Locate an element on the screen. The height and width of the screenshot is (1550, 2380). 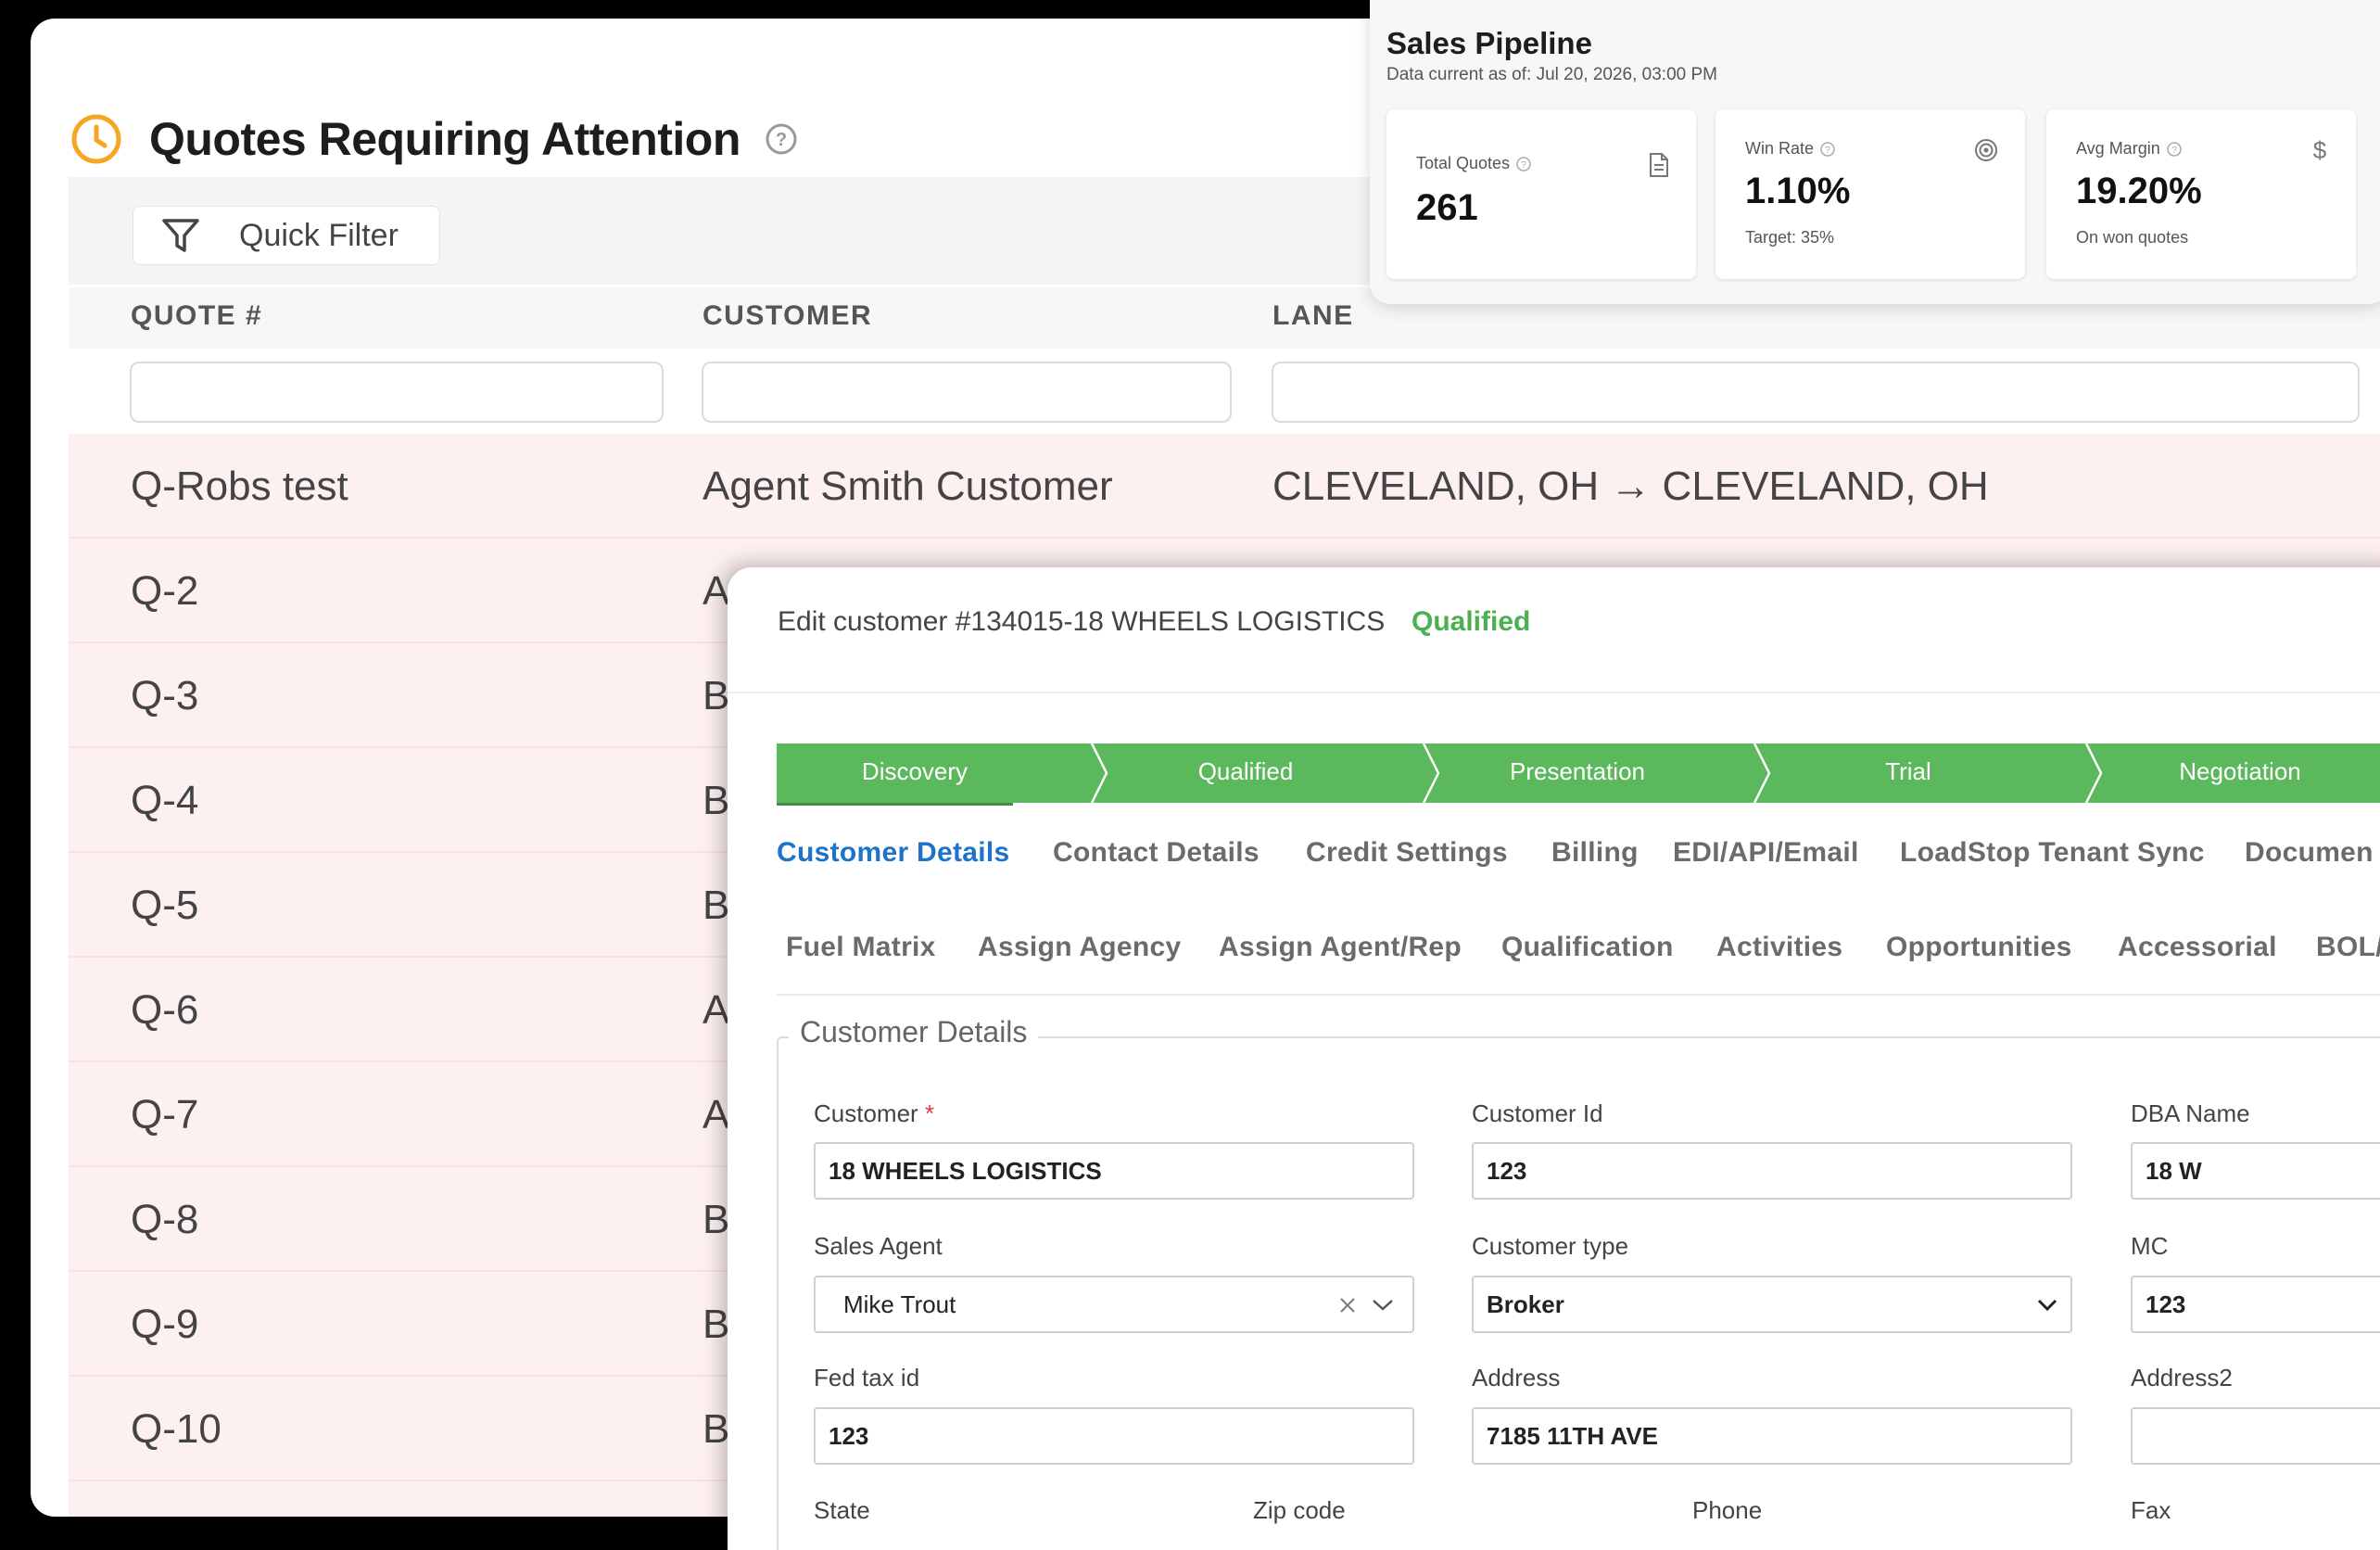
metric-card-win-rate: Win Rate ? 1.10% Target: 35% is located at coordinates (1870, 194).